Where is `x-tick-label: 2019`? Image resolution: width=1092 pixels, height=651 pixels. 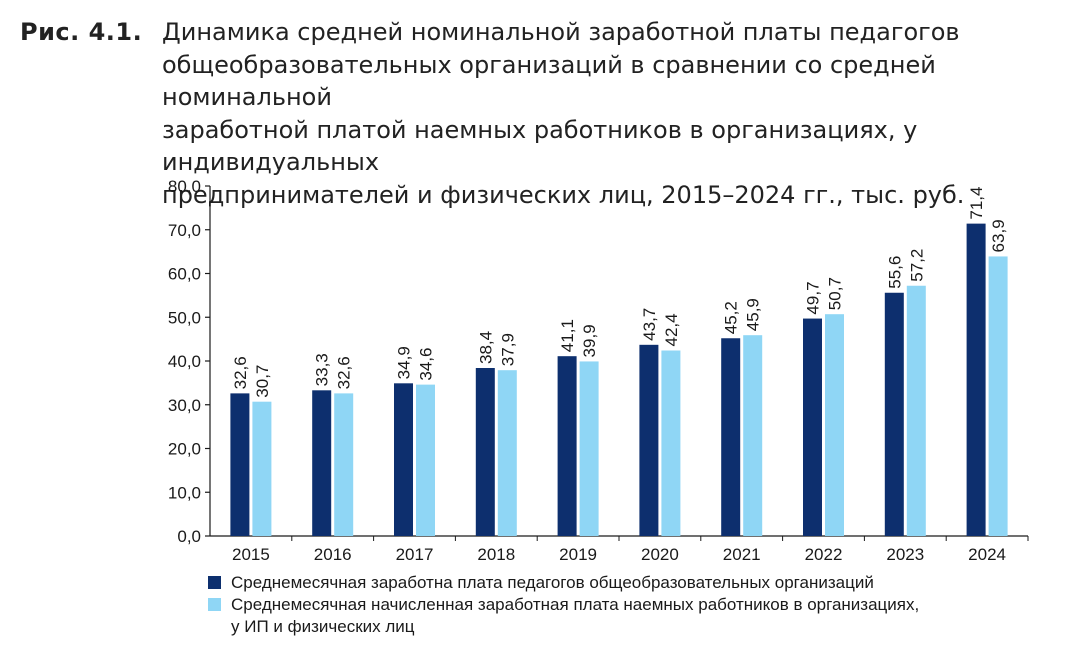
x-tick-label: 2019 is located at coordinates (578, 554).